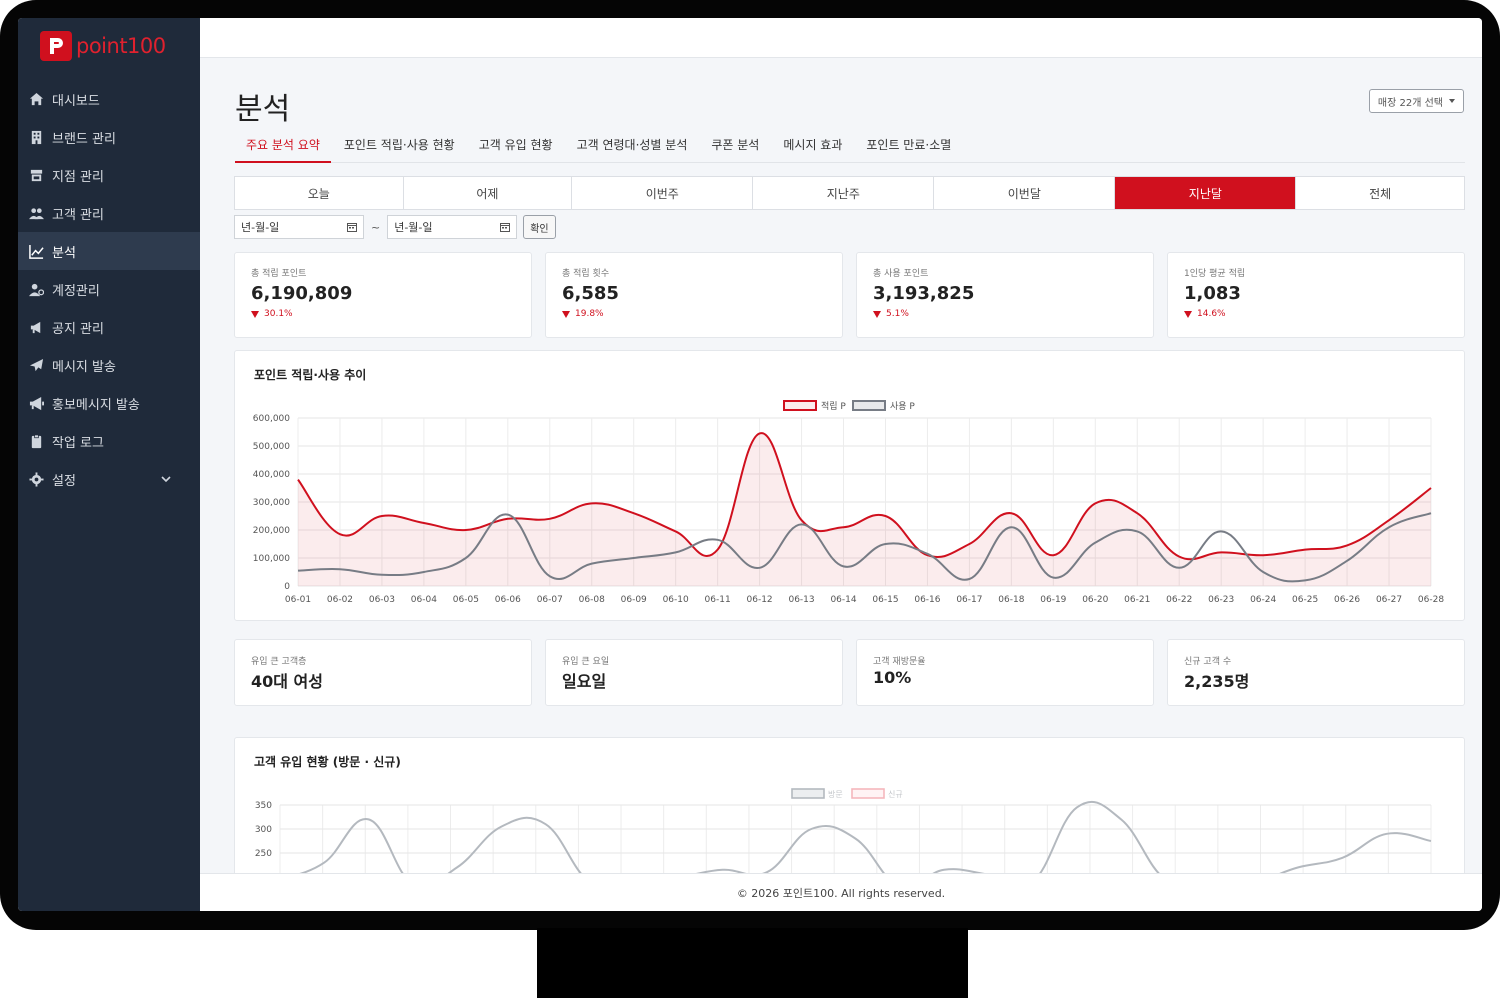 The width and height of the screenshot is (1500, 998). Describe the element at coordinates (885, 600) in the screenshot. I see `x-tick-label: 06-15` at that location.